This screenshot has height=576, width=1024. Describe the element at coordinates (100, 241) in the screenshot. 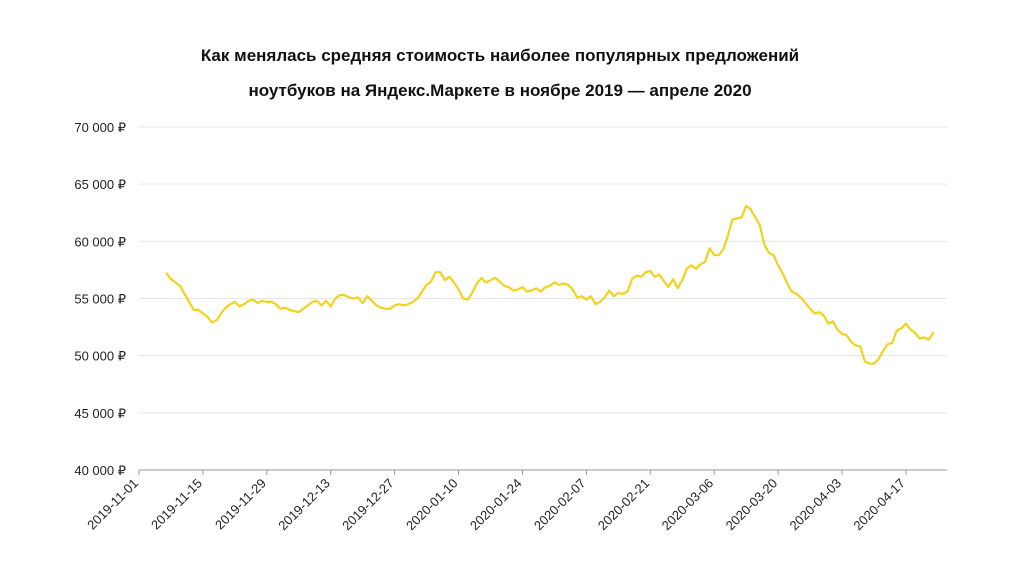

I see `y-tick-label: 60 000 ₽` at that location.